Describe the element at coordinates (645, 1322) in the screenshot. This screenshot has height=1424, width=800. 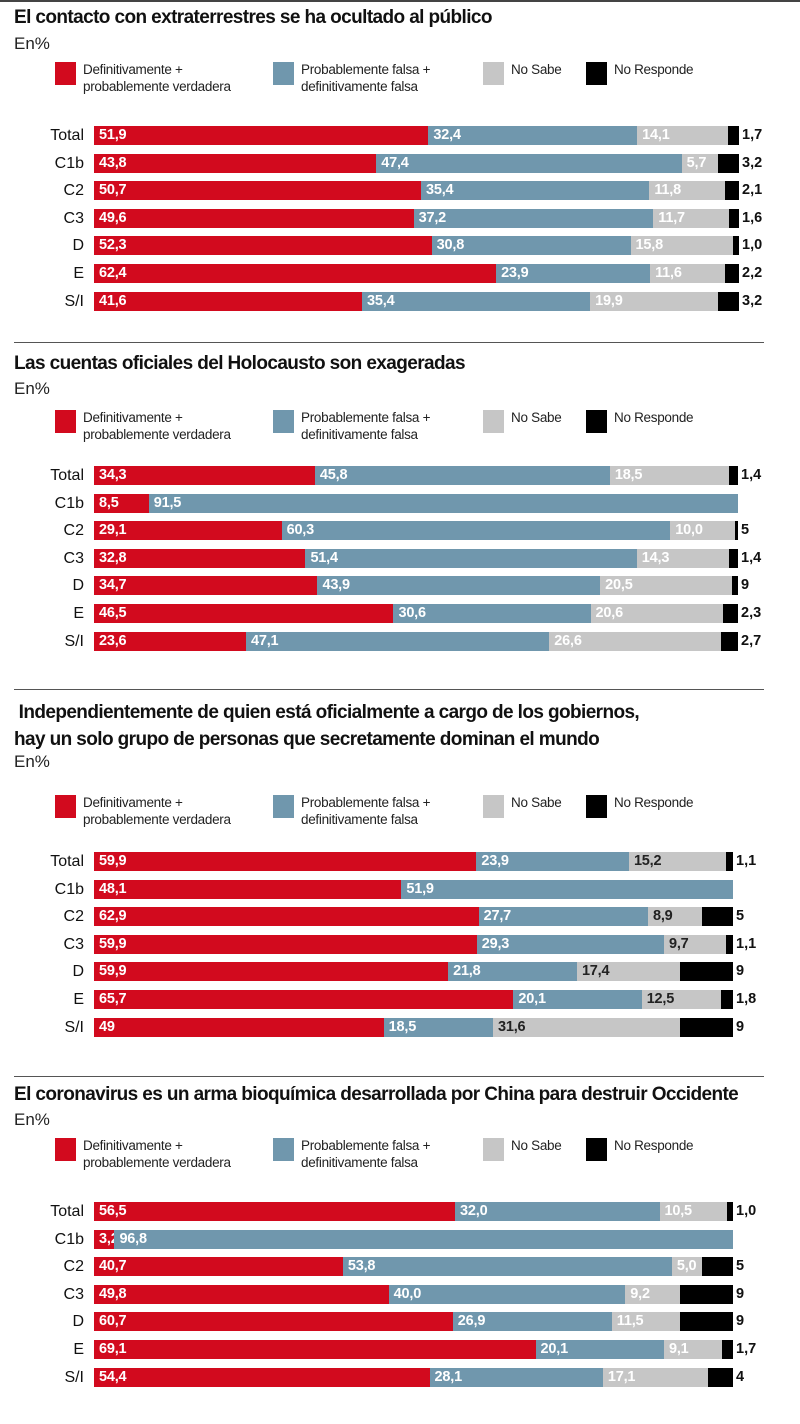
I see `bar-segment-no-sabe: 11,5` at that location.